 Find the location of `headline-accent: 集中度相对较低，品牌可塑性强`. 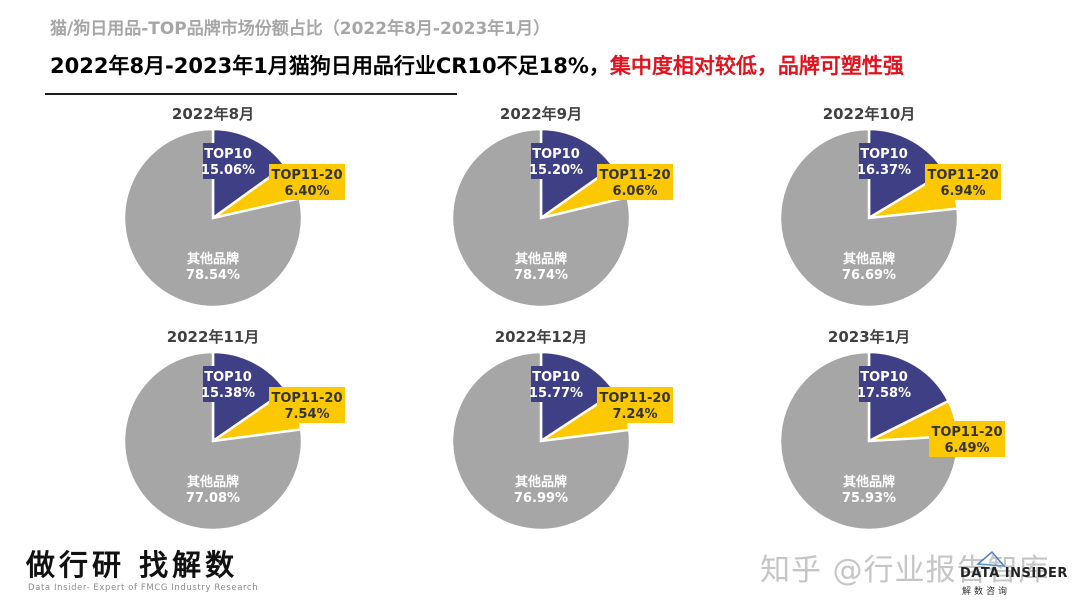

headline-accent: 集中度相对较低，品牌可塑性强 is located at coordinates (756, 66).